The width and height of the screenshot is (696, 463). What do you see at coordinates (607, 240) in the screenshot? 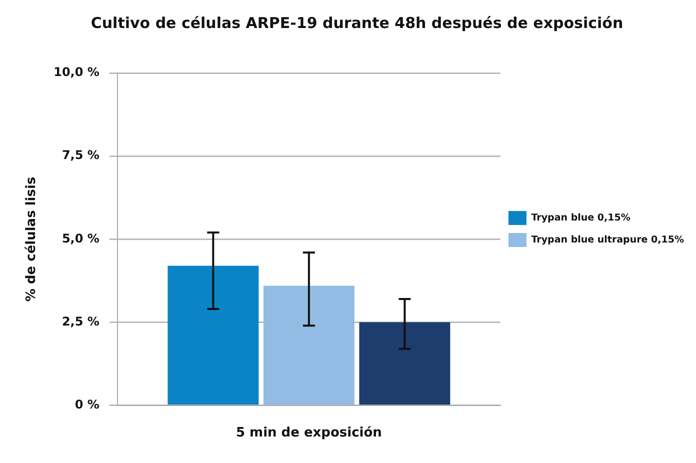
I see `legend-label: Trypan blue ultrapure 0,15%` at bounding box center [607, 240].